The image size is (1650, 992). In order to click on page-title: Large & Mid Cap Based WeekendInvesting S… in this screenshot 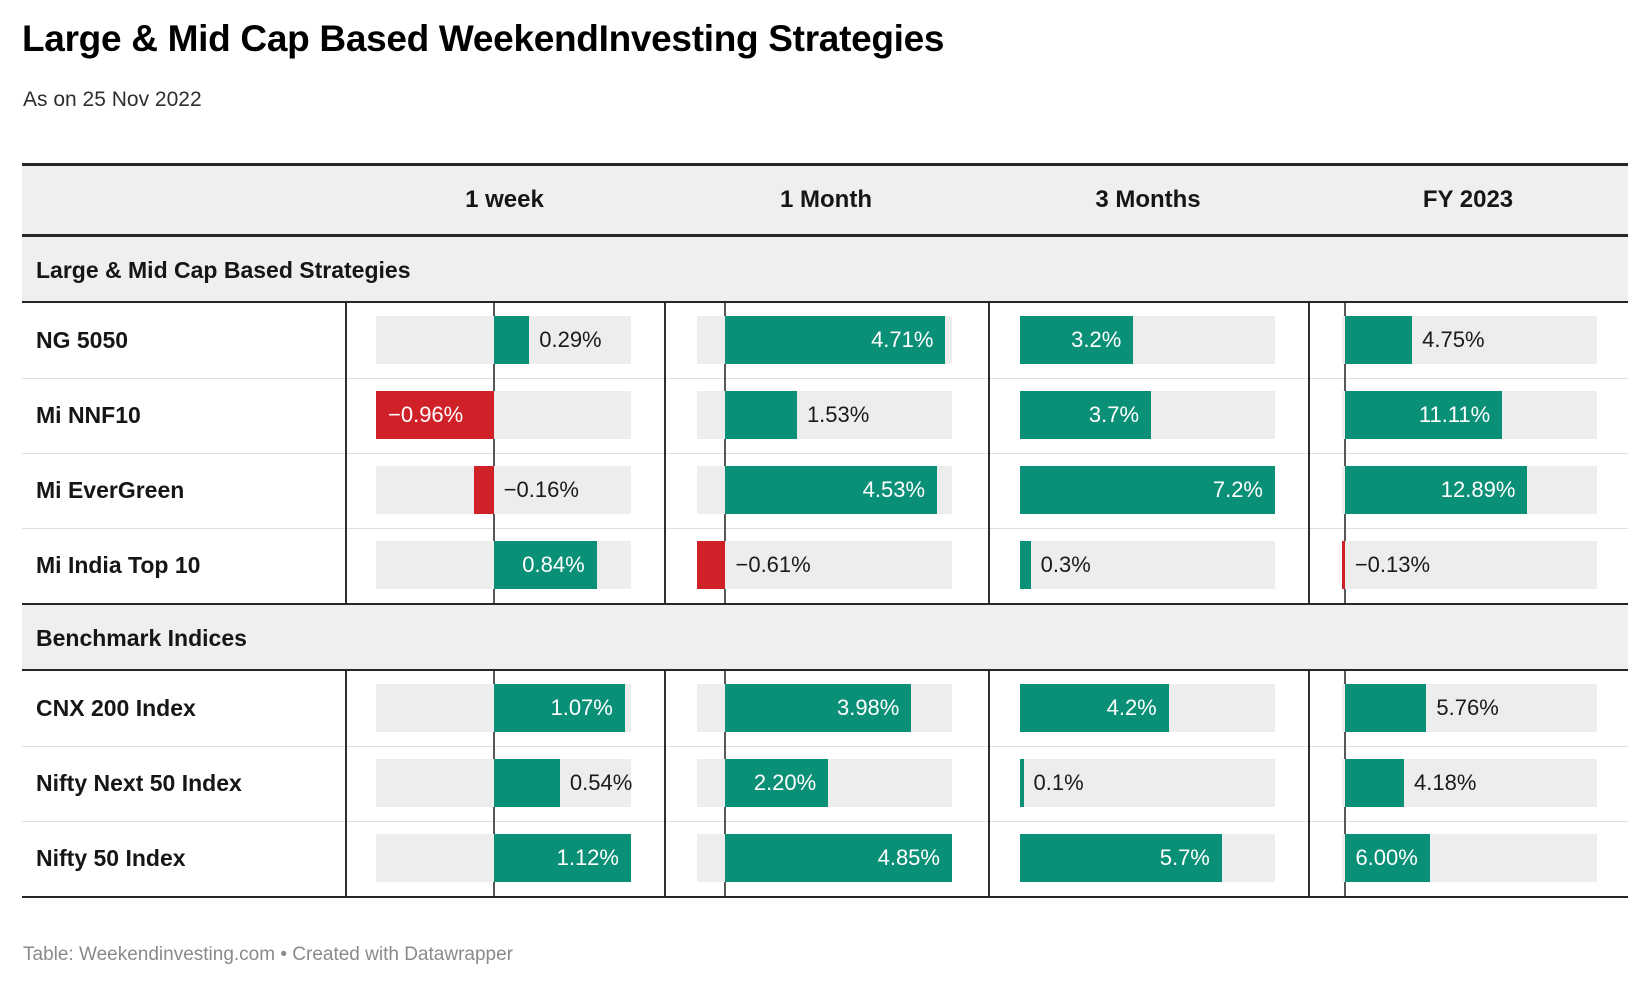, I will do `click(483, 38)`.